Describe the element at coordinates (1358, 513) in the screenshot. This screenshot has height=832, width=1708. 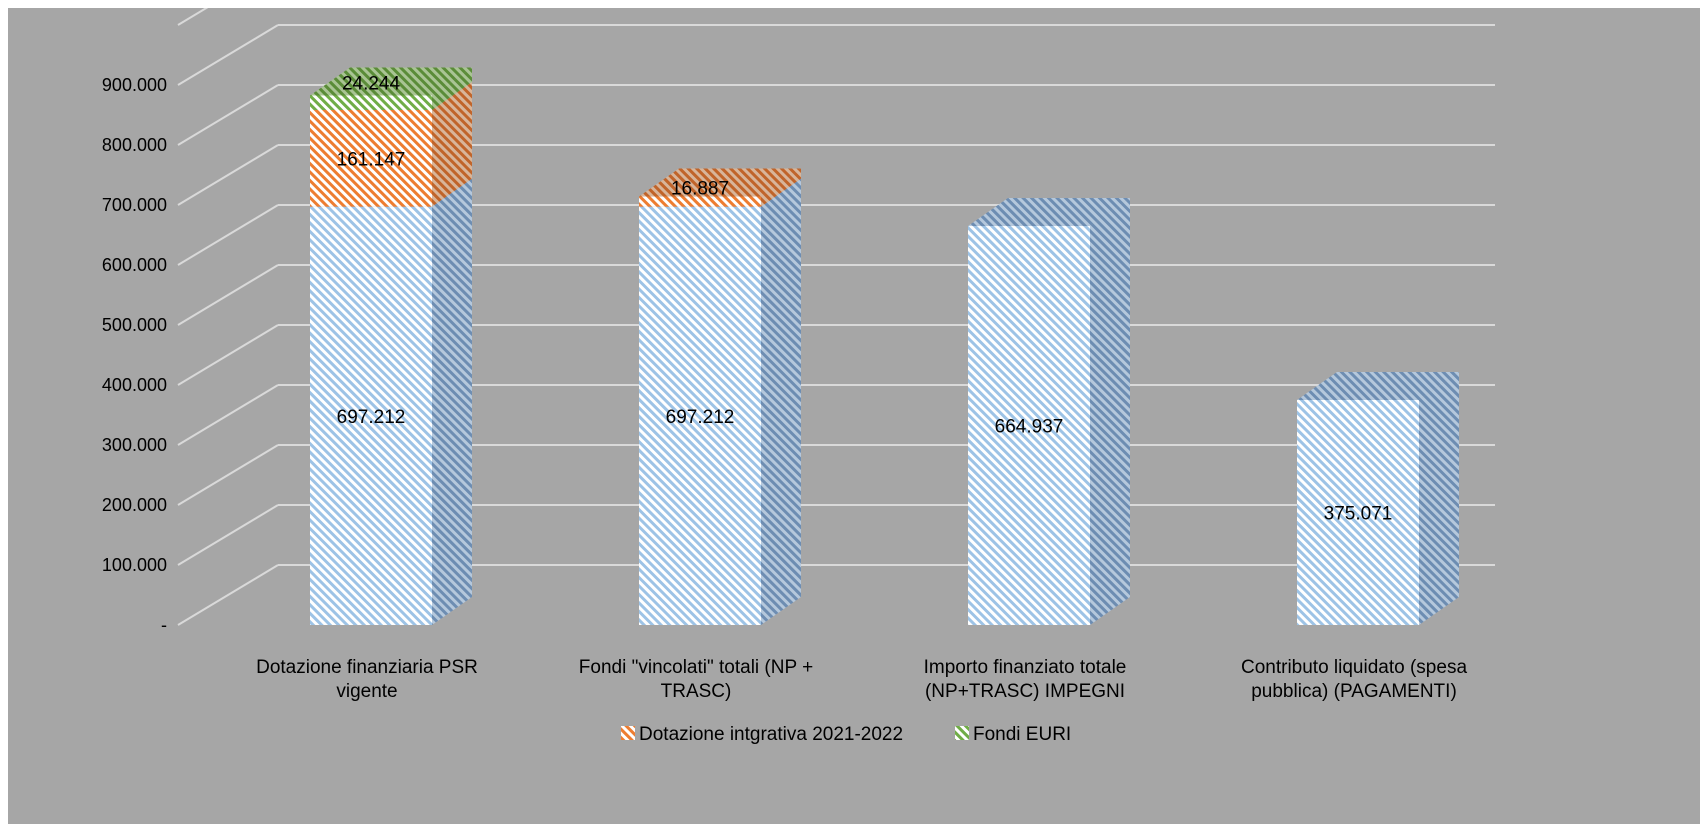
I see `data-label-base: 375.071` at that location.